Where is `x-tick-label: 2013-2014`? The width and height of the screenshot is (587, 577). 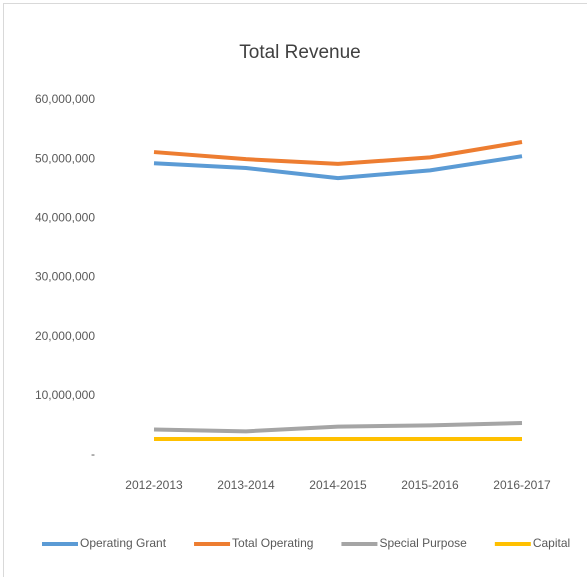
x-tick-label: 2013-2014 is located at coordinates (246, 485).